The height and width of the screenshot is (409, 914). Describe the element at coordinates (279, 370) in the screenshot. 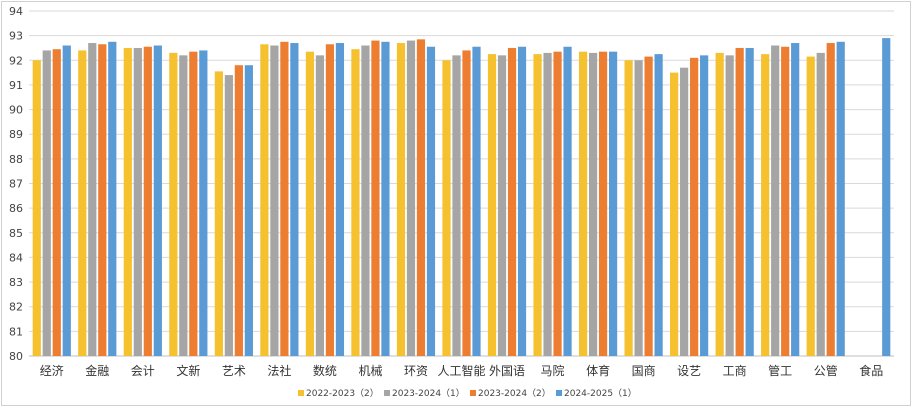

I see `category-label: 法社` at that location.